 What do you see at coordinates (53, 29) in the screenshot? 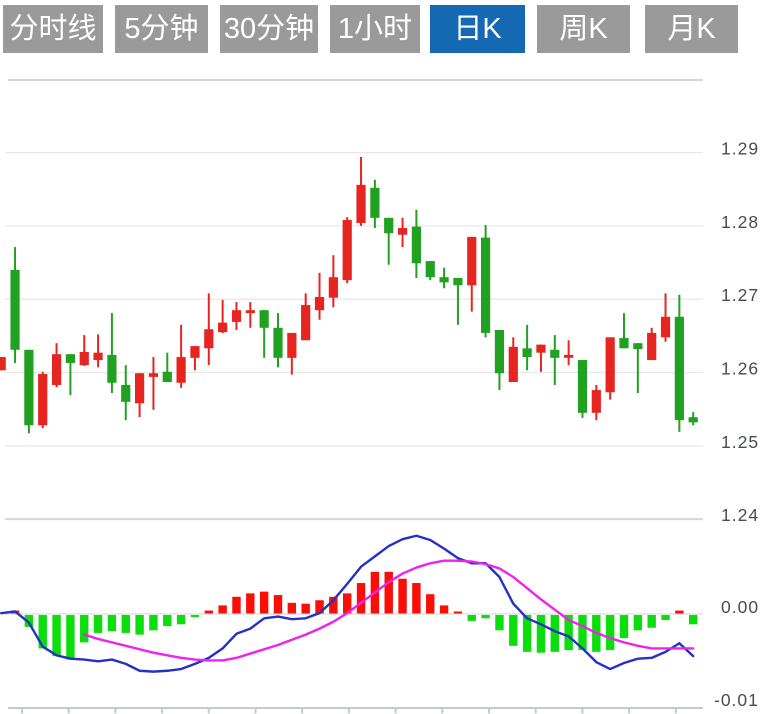
I see `tab-timeline: 分时线` at bounding box center [53, 29].